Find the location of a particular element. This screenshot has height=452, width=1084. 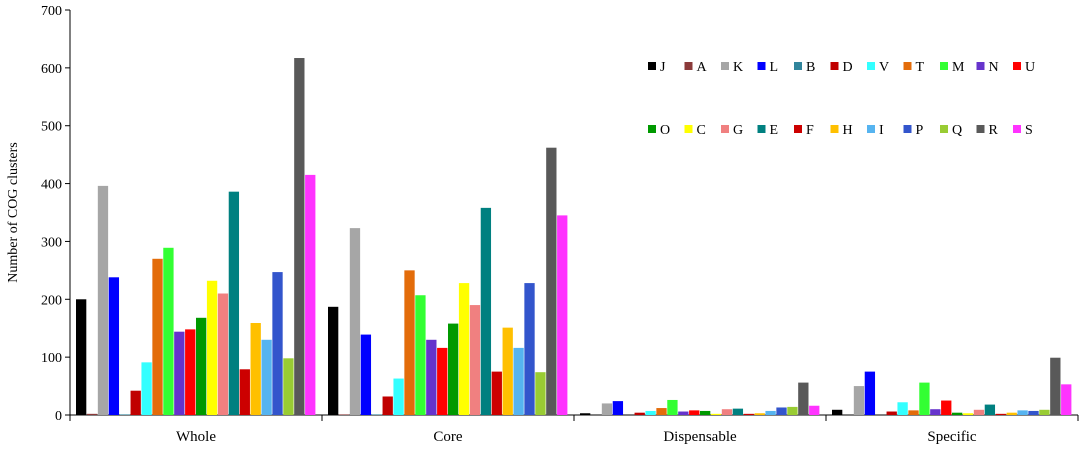

bar-J-specific is located at coordinates (837, 412).